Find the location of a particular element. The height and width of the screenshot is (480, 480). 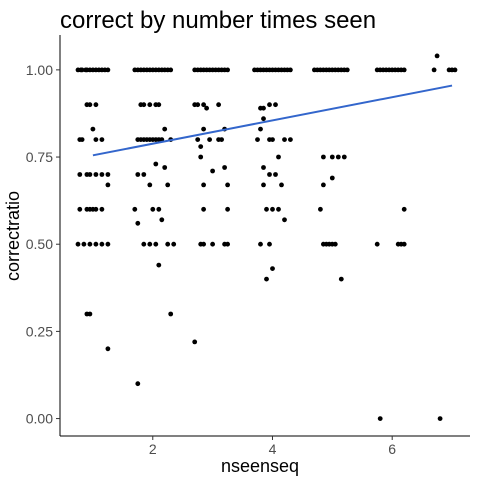

y-ticks: 0.00 0.25 0.50 0.75 1.00 is located at coordinates (43, 244).